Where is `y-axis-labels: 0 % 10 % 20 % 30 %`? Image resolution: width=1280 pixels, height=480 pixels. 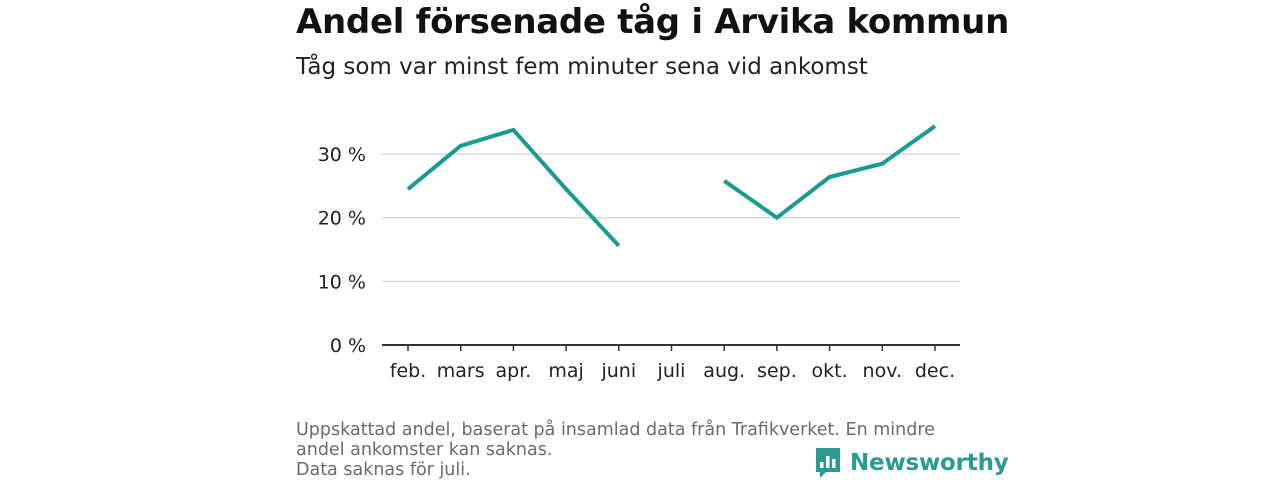 y-axis-labels: 0 % 10 % 20 % 30 % is located at coordinates (342, 250).